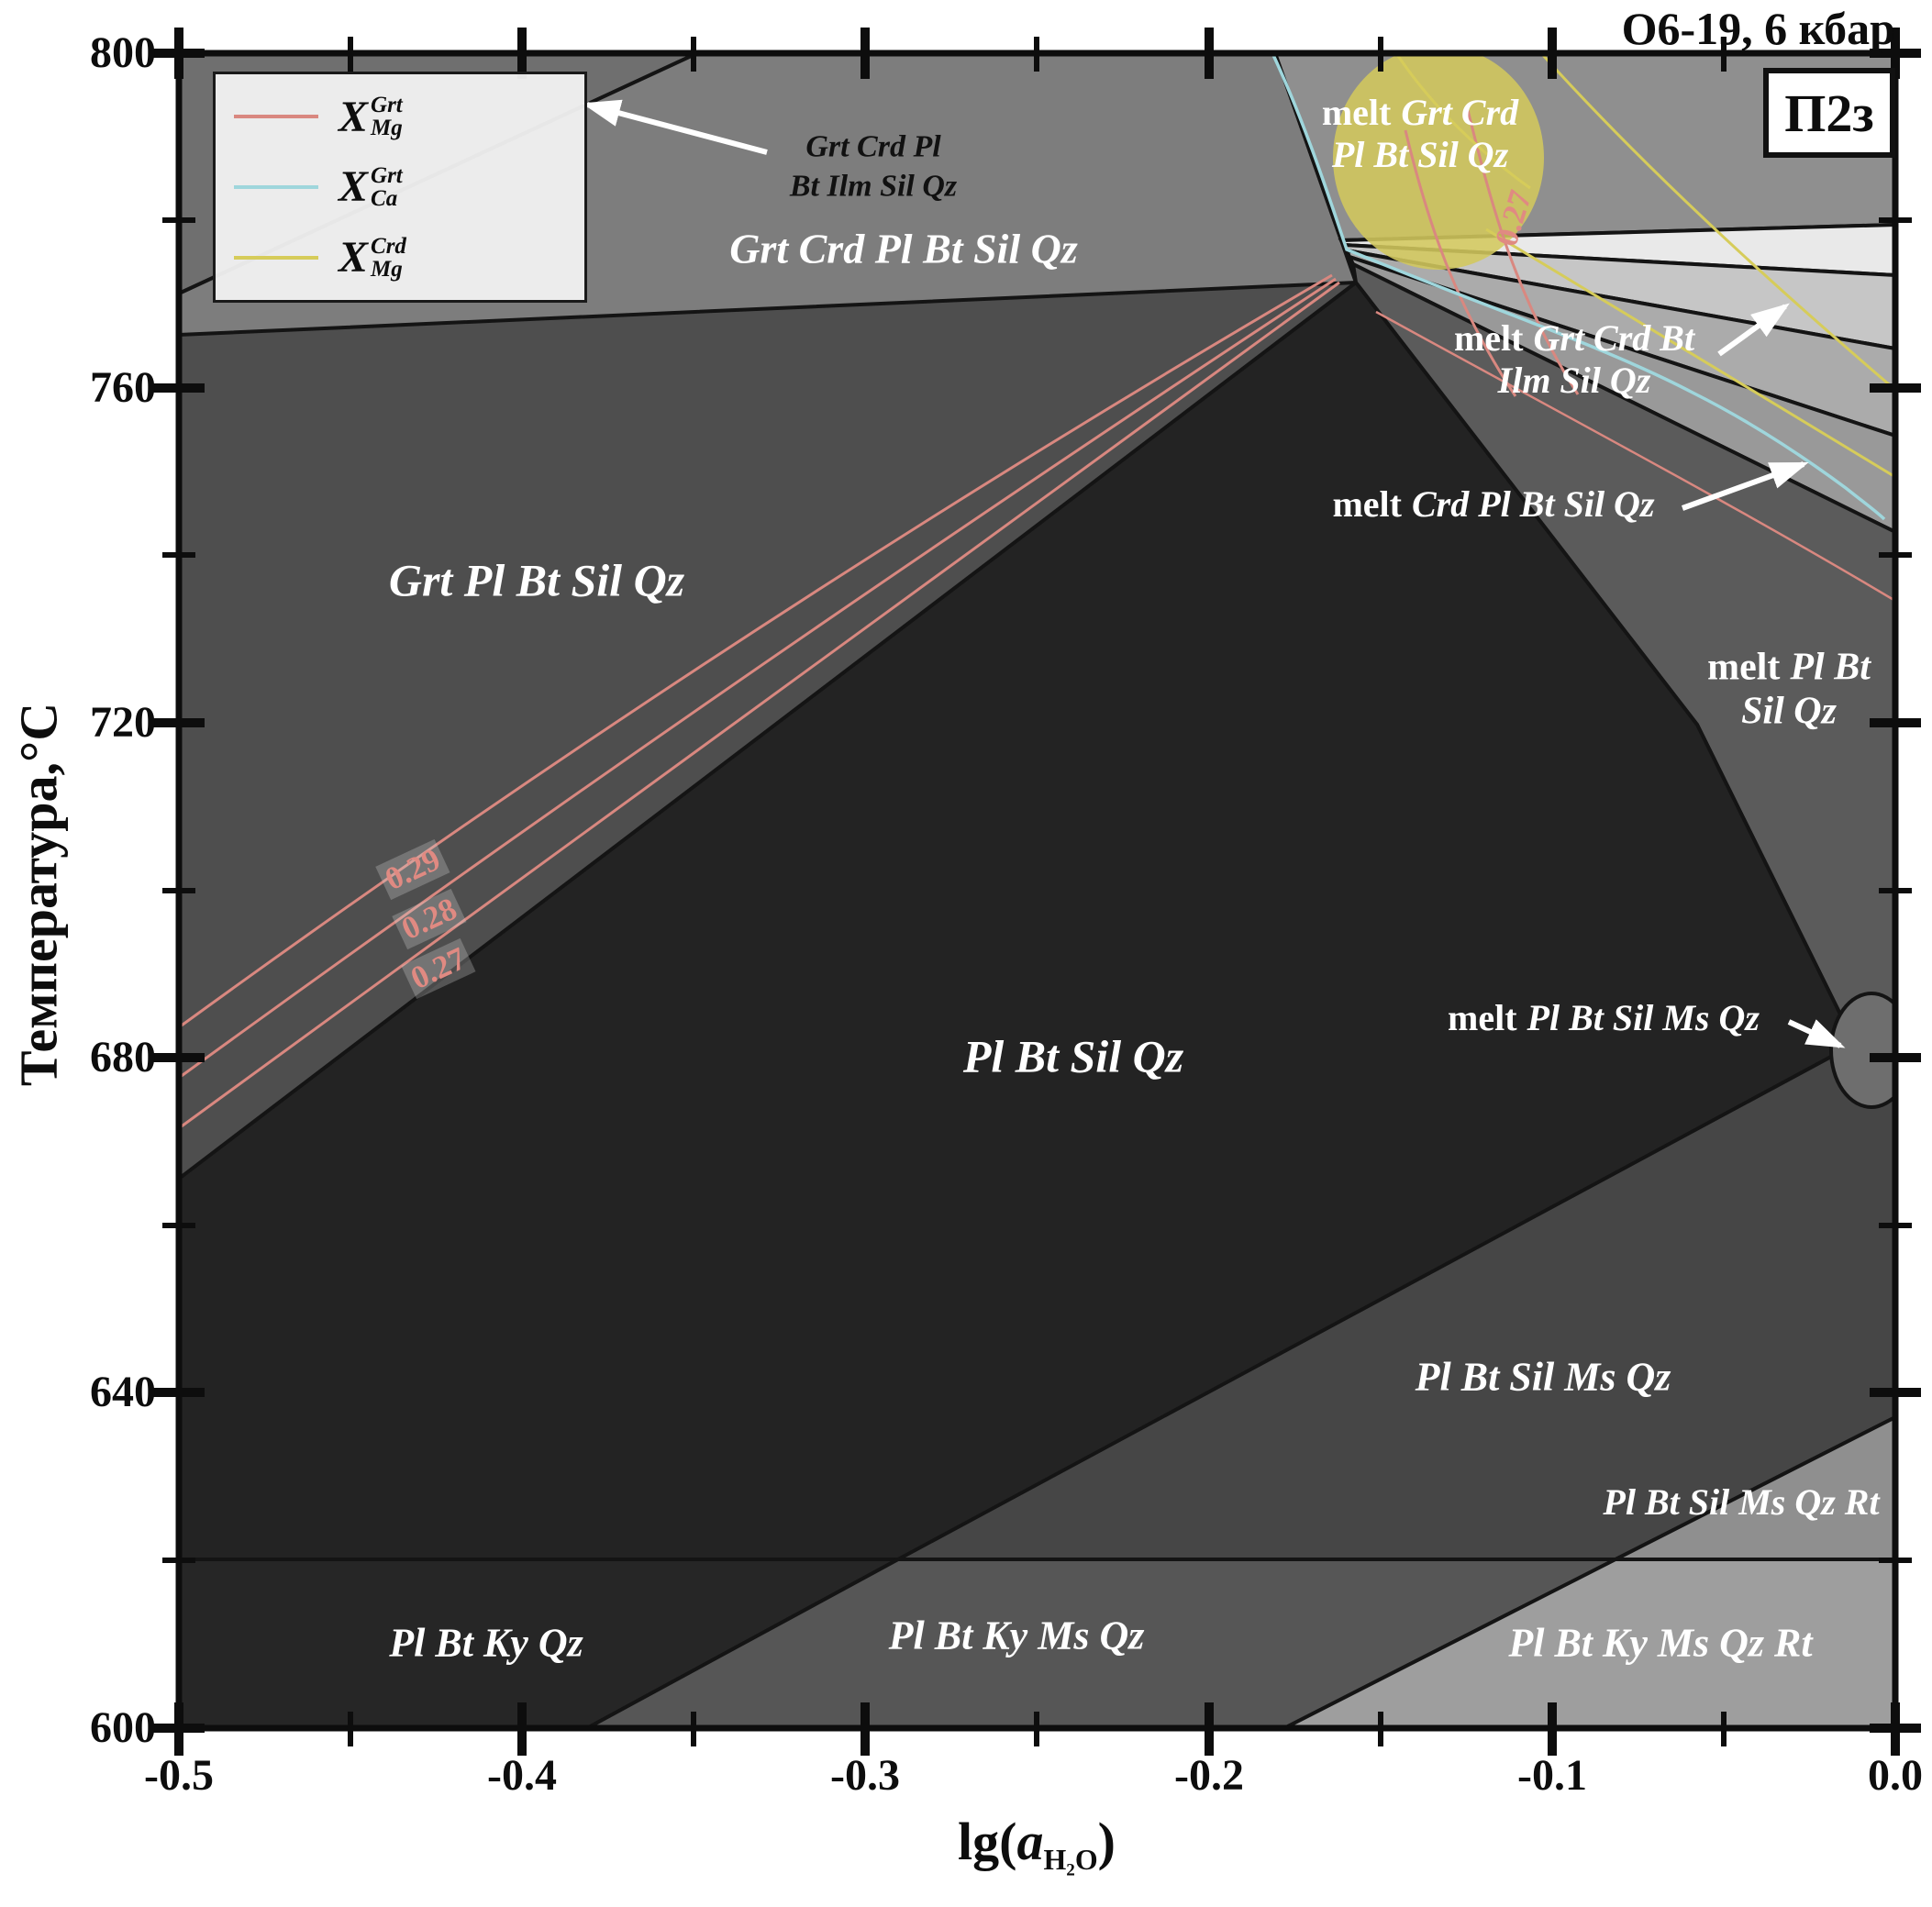  I want to click on label-line: Ilm Sil Qz, so click(1574, 381).